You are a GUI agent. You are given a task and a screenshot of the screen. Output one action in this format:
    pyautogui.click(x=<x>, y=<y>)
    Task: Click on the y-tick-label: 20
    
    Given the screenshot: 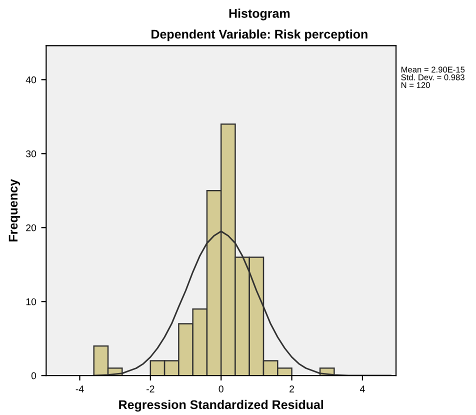 What is the action you would take?
    pyautogui.click(x=31, y=228)
    